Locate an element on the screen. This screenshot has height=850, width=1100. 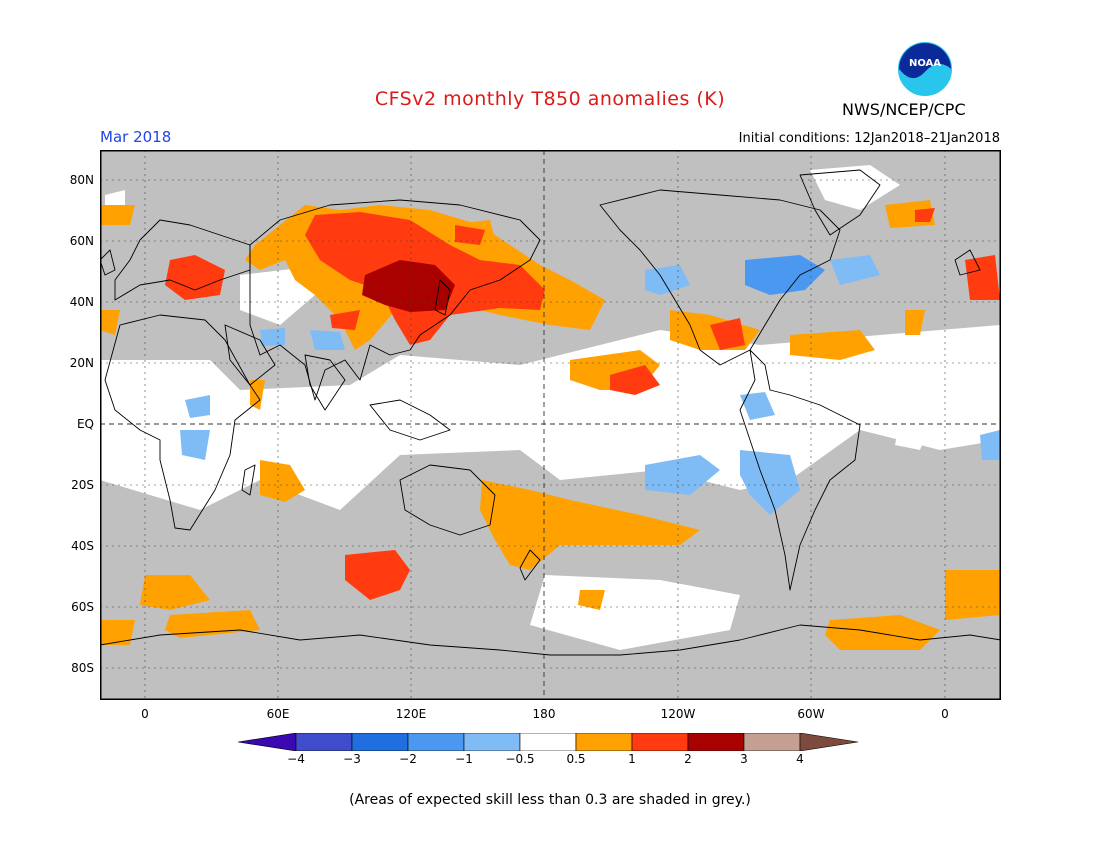
lon-label-0-west: 0 is located at coordinates (145, 714).